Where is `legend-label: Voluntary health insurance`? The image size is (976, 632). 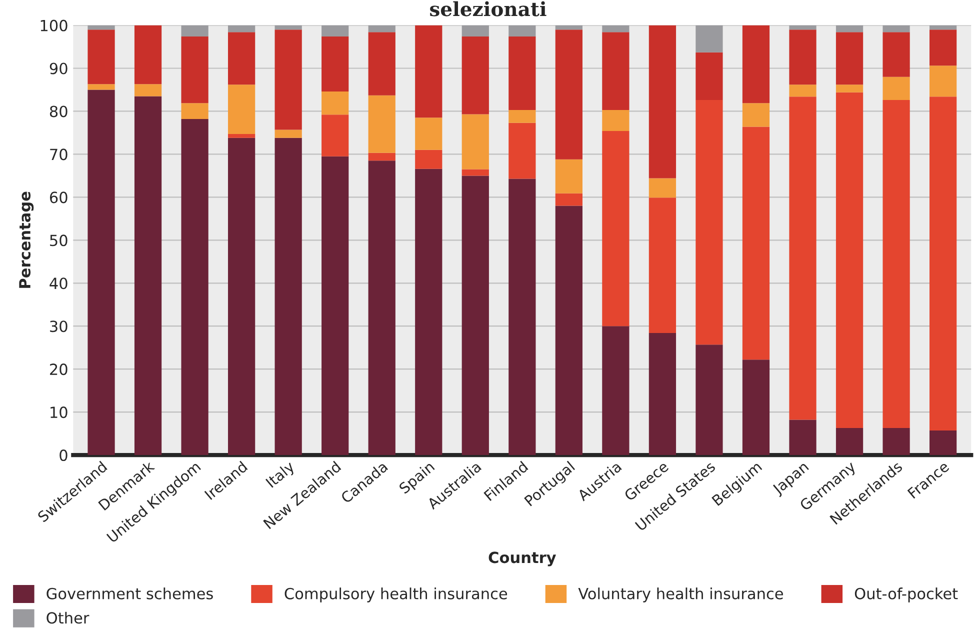
legend-label: Voluntary health insurance is located at coordinates (680, 595).